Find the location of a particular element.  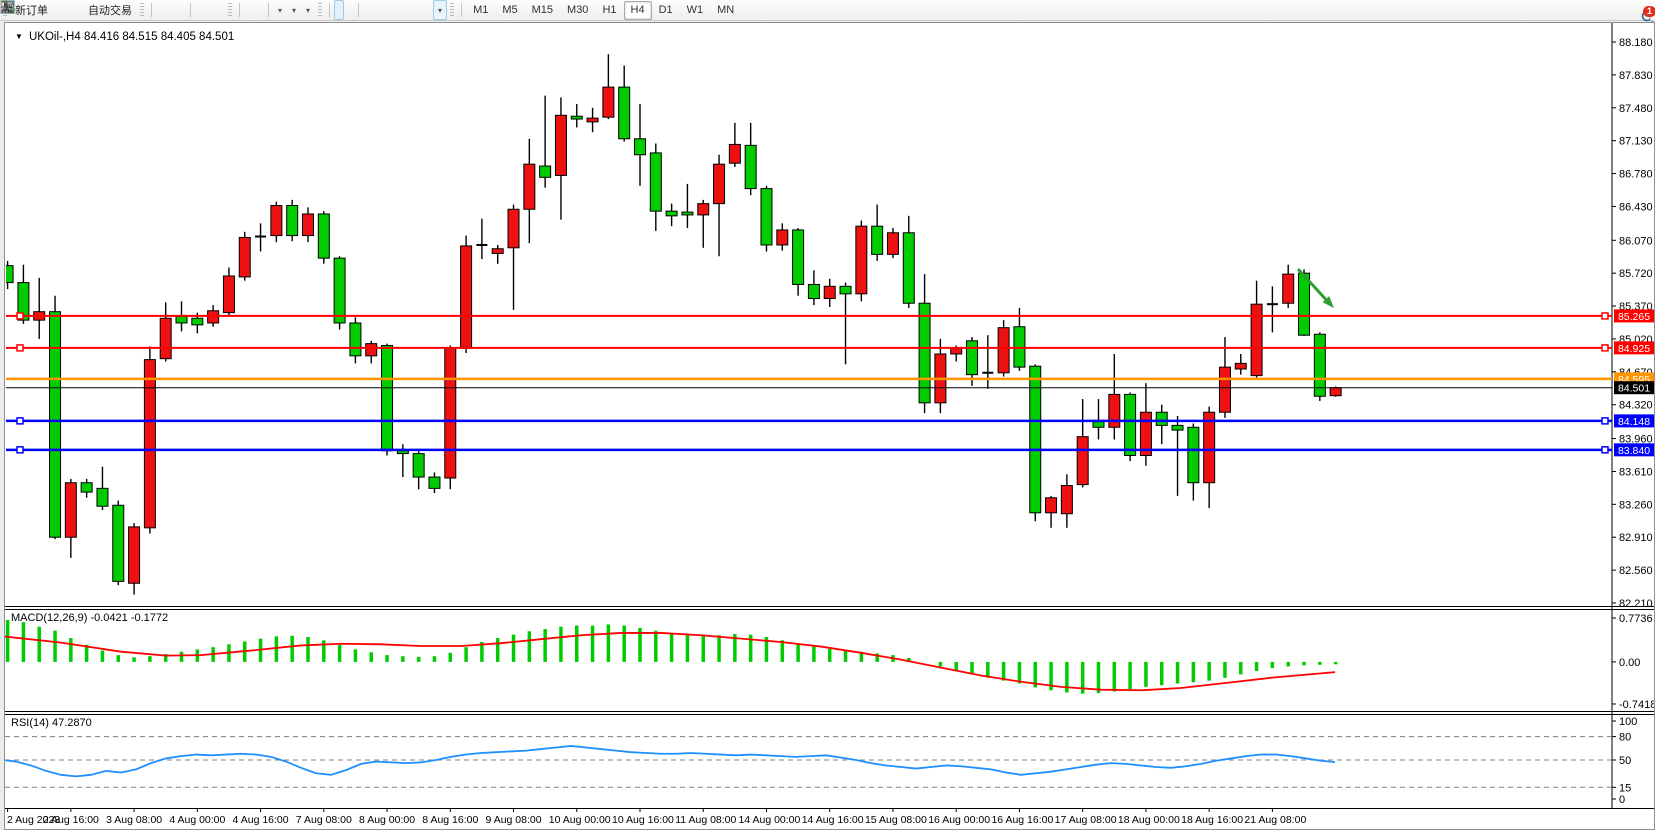

arrows-button: ▾ is located at coordinates (225, 10).